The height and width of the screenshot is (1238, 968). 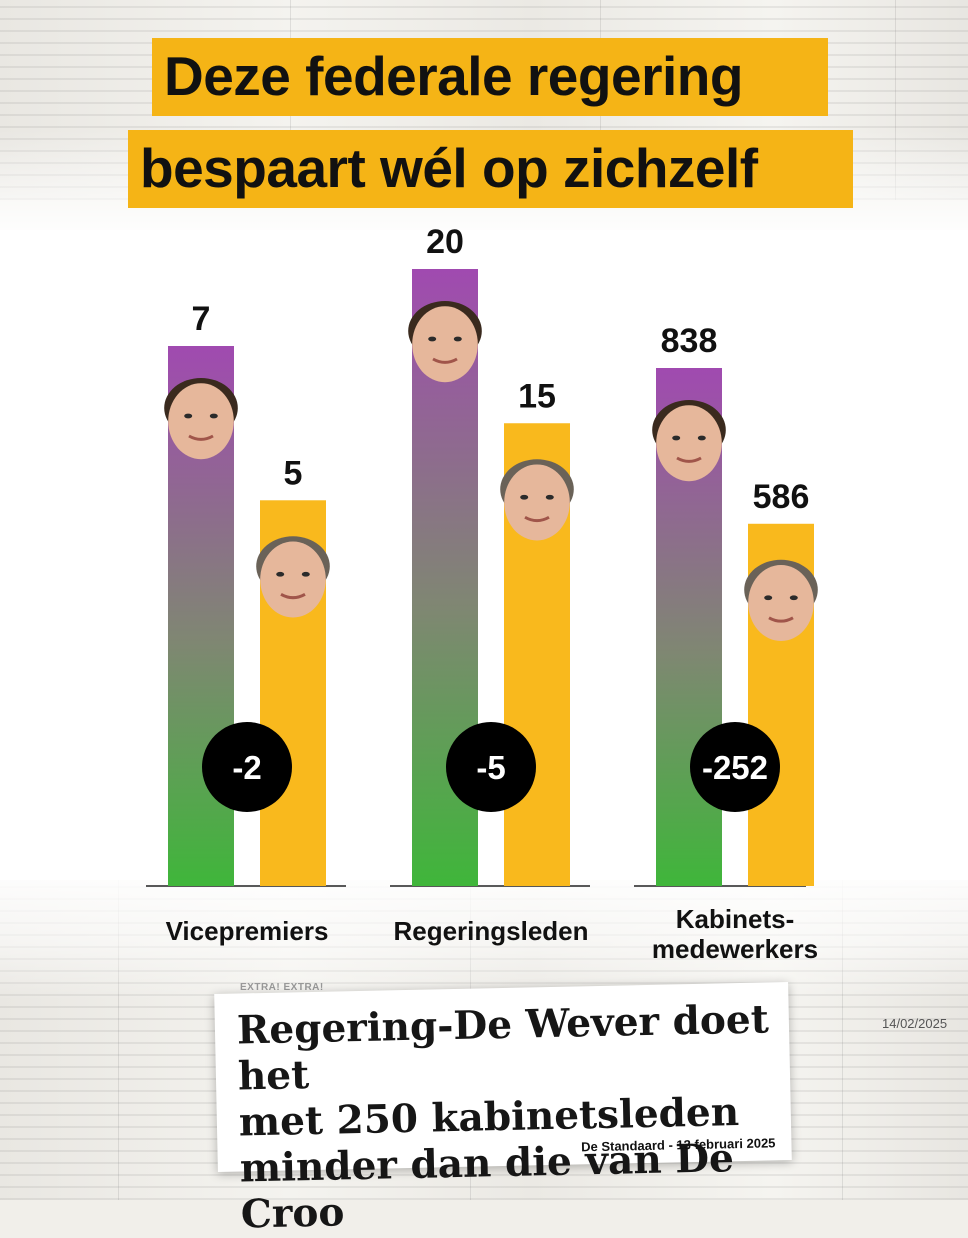 I want to click on headline-overline: EXTRA! EXTRA!, so click(x=282, y=987).